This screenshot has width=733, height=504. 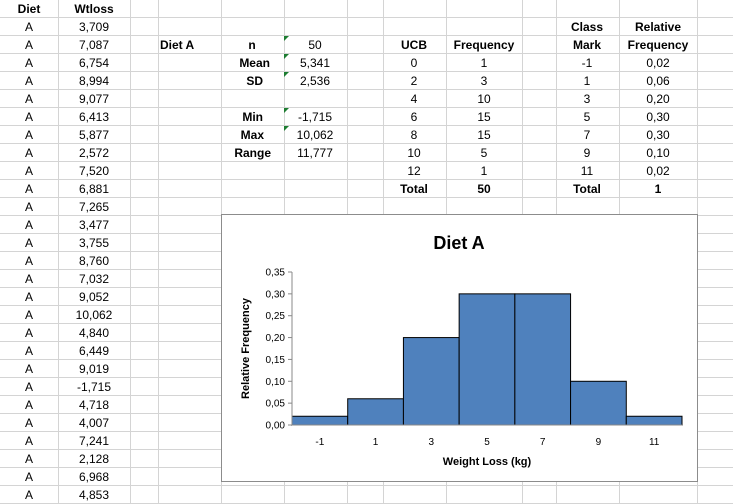 What do you see at coordinates (484, 99) in the screenshot?
I see `frequency-cell: 10` at bounding box center [484, 99].